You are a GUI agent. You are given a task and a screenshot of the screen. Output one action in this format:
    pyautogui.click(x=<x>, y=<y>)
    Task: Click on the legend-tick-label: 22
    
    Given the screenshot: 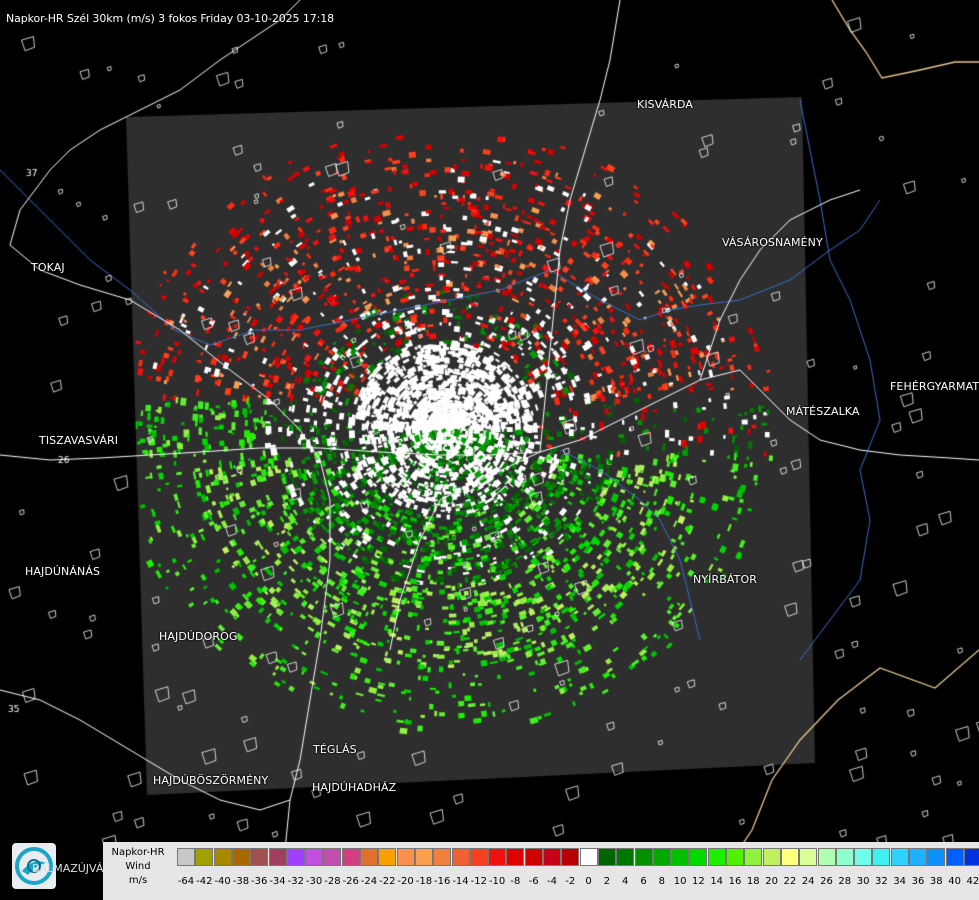 What is the action you would take?
    pyautogui.click(x=790, y=881)
    